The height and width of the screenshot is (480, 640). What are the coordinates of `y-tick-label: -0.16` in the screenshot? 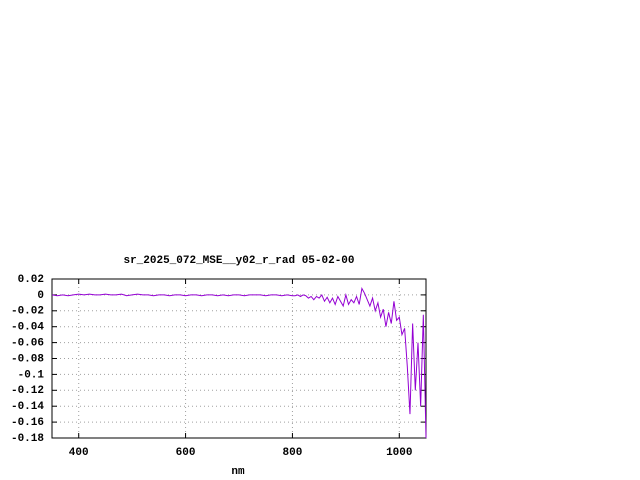 It's located at (27, 423).